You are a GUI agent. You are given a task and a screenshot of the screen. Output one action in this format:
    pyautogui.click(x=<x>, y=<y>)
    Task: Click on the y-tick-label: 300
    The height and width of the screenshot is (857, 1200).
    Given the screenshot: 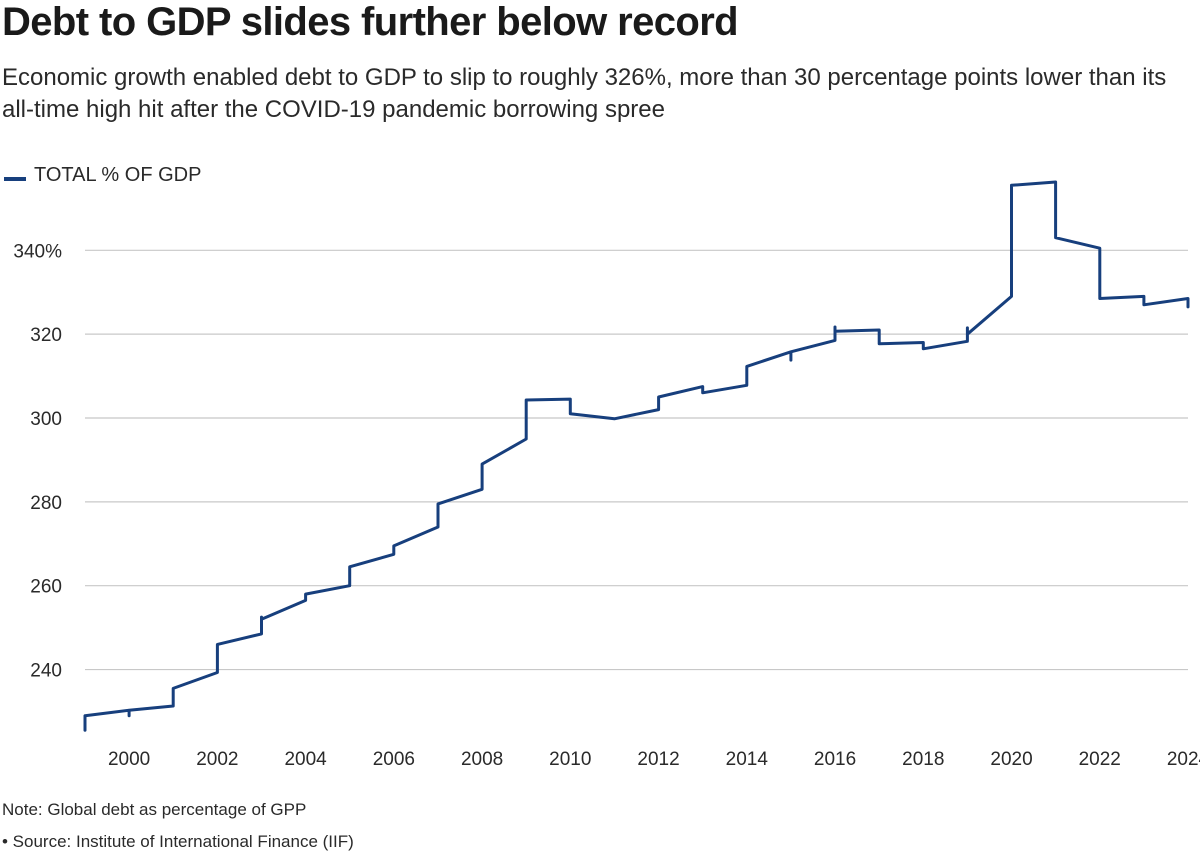 What is the action you would take?
    pyautogui.click(x=46, y=419)
    